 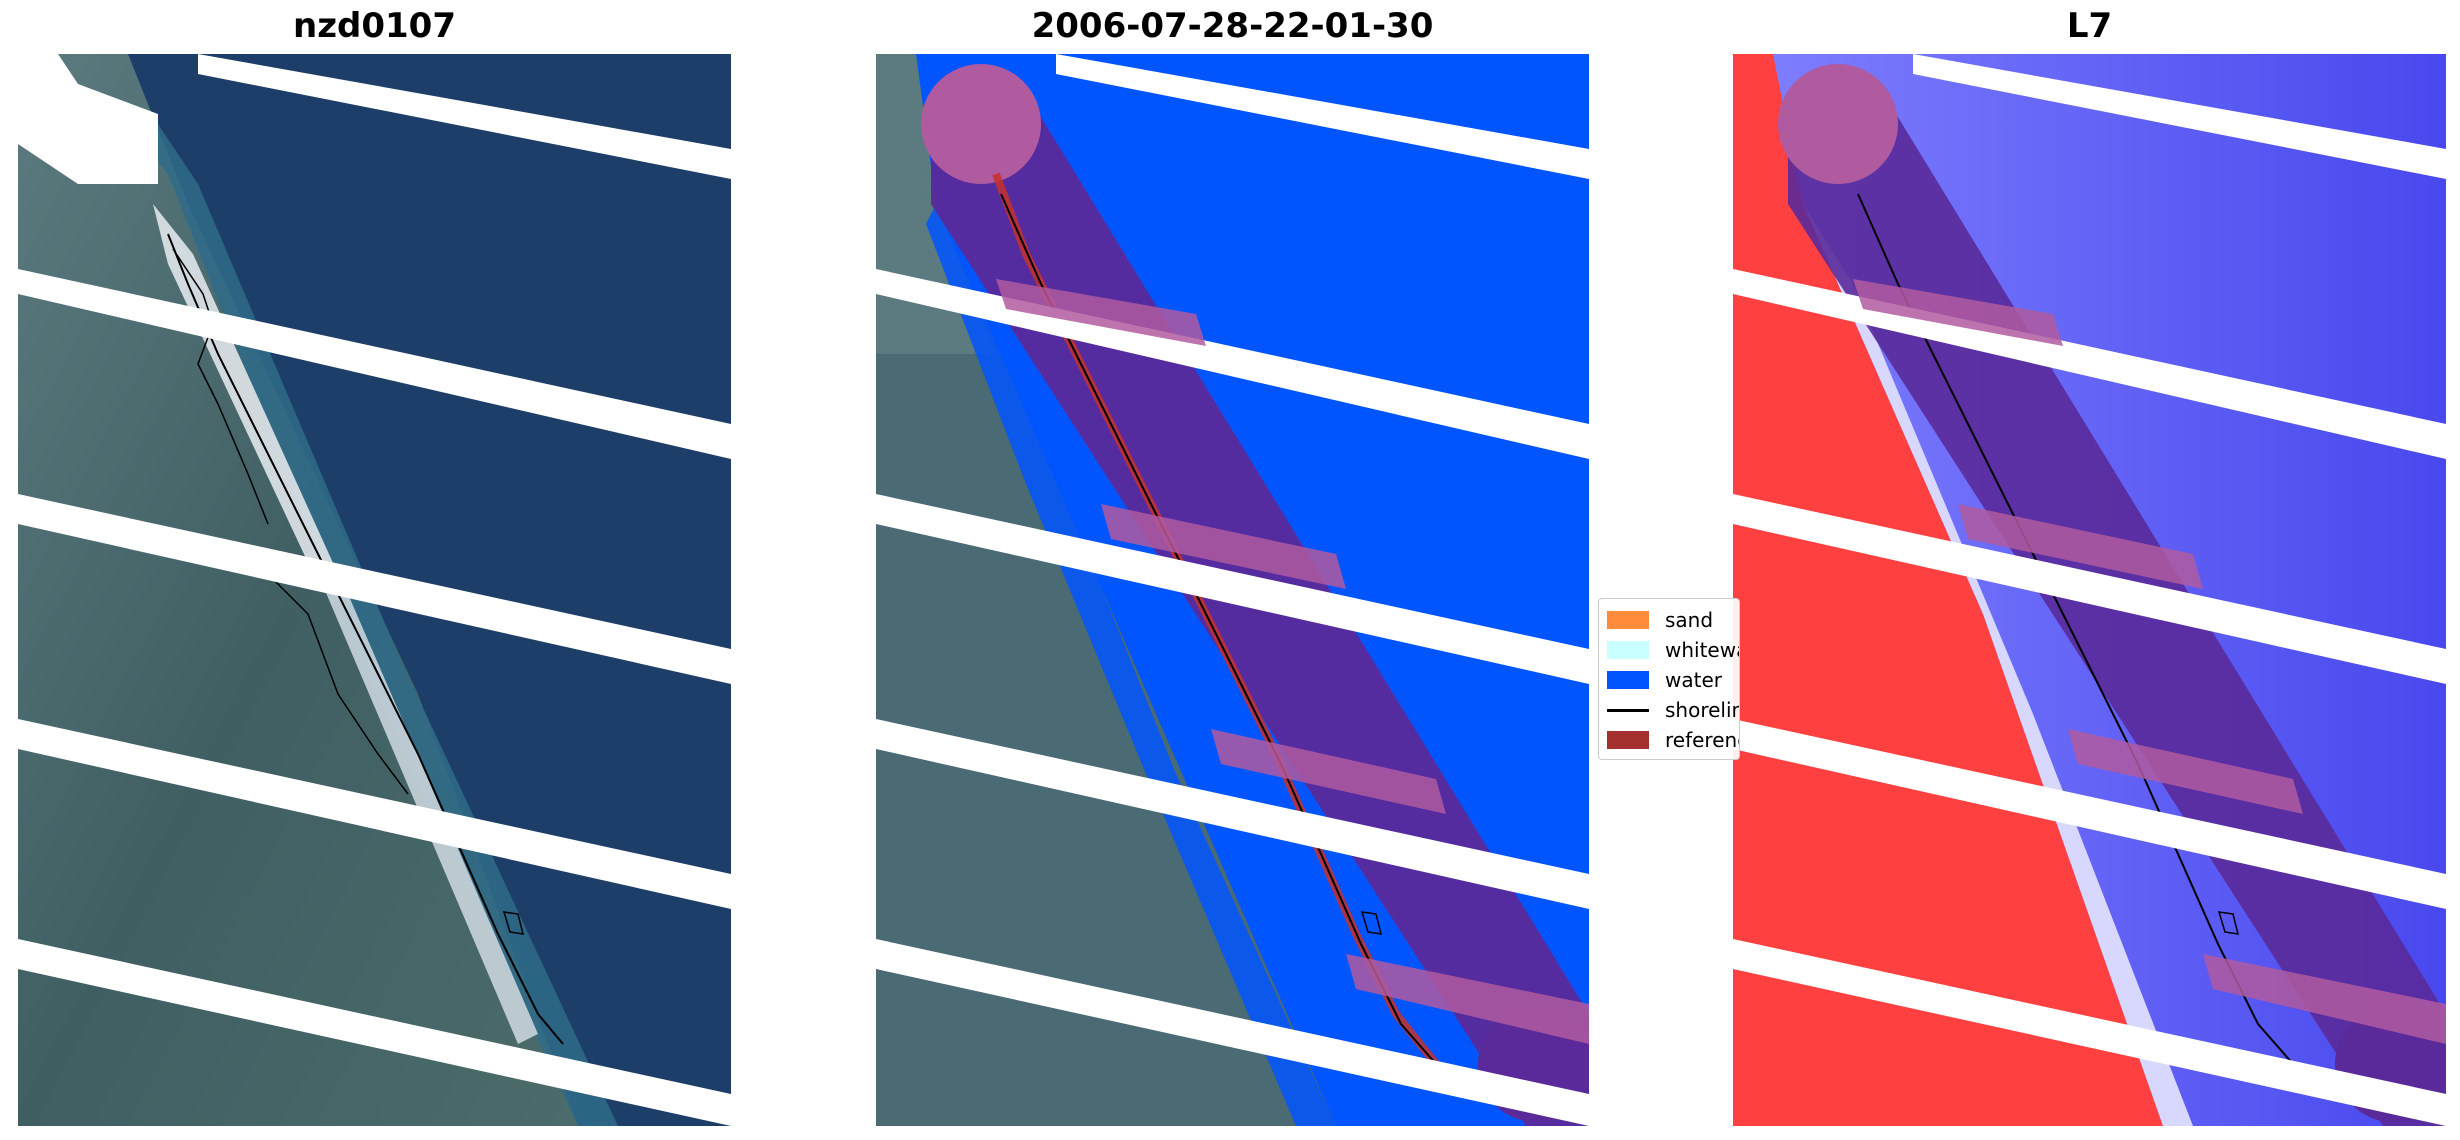 I want to click on legend-label-buffer: reference shoreline buffer, so click(x=1702, y=740).